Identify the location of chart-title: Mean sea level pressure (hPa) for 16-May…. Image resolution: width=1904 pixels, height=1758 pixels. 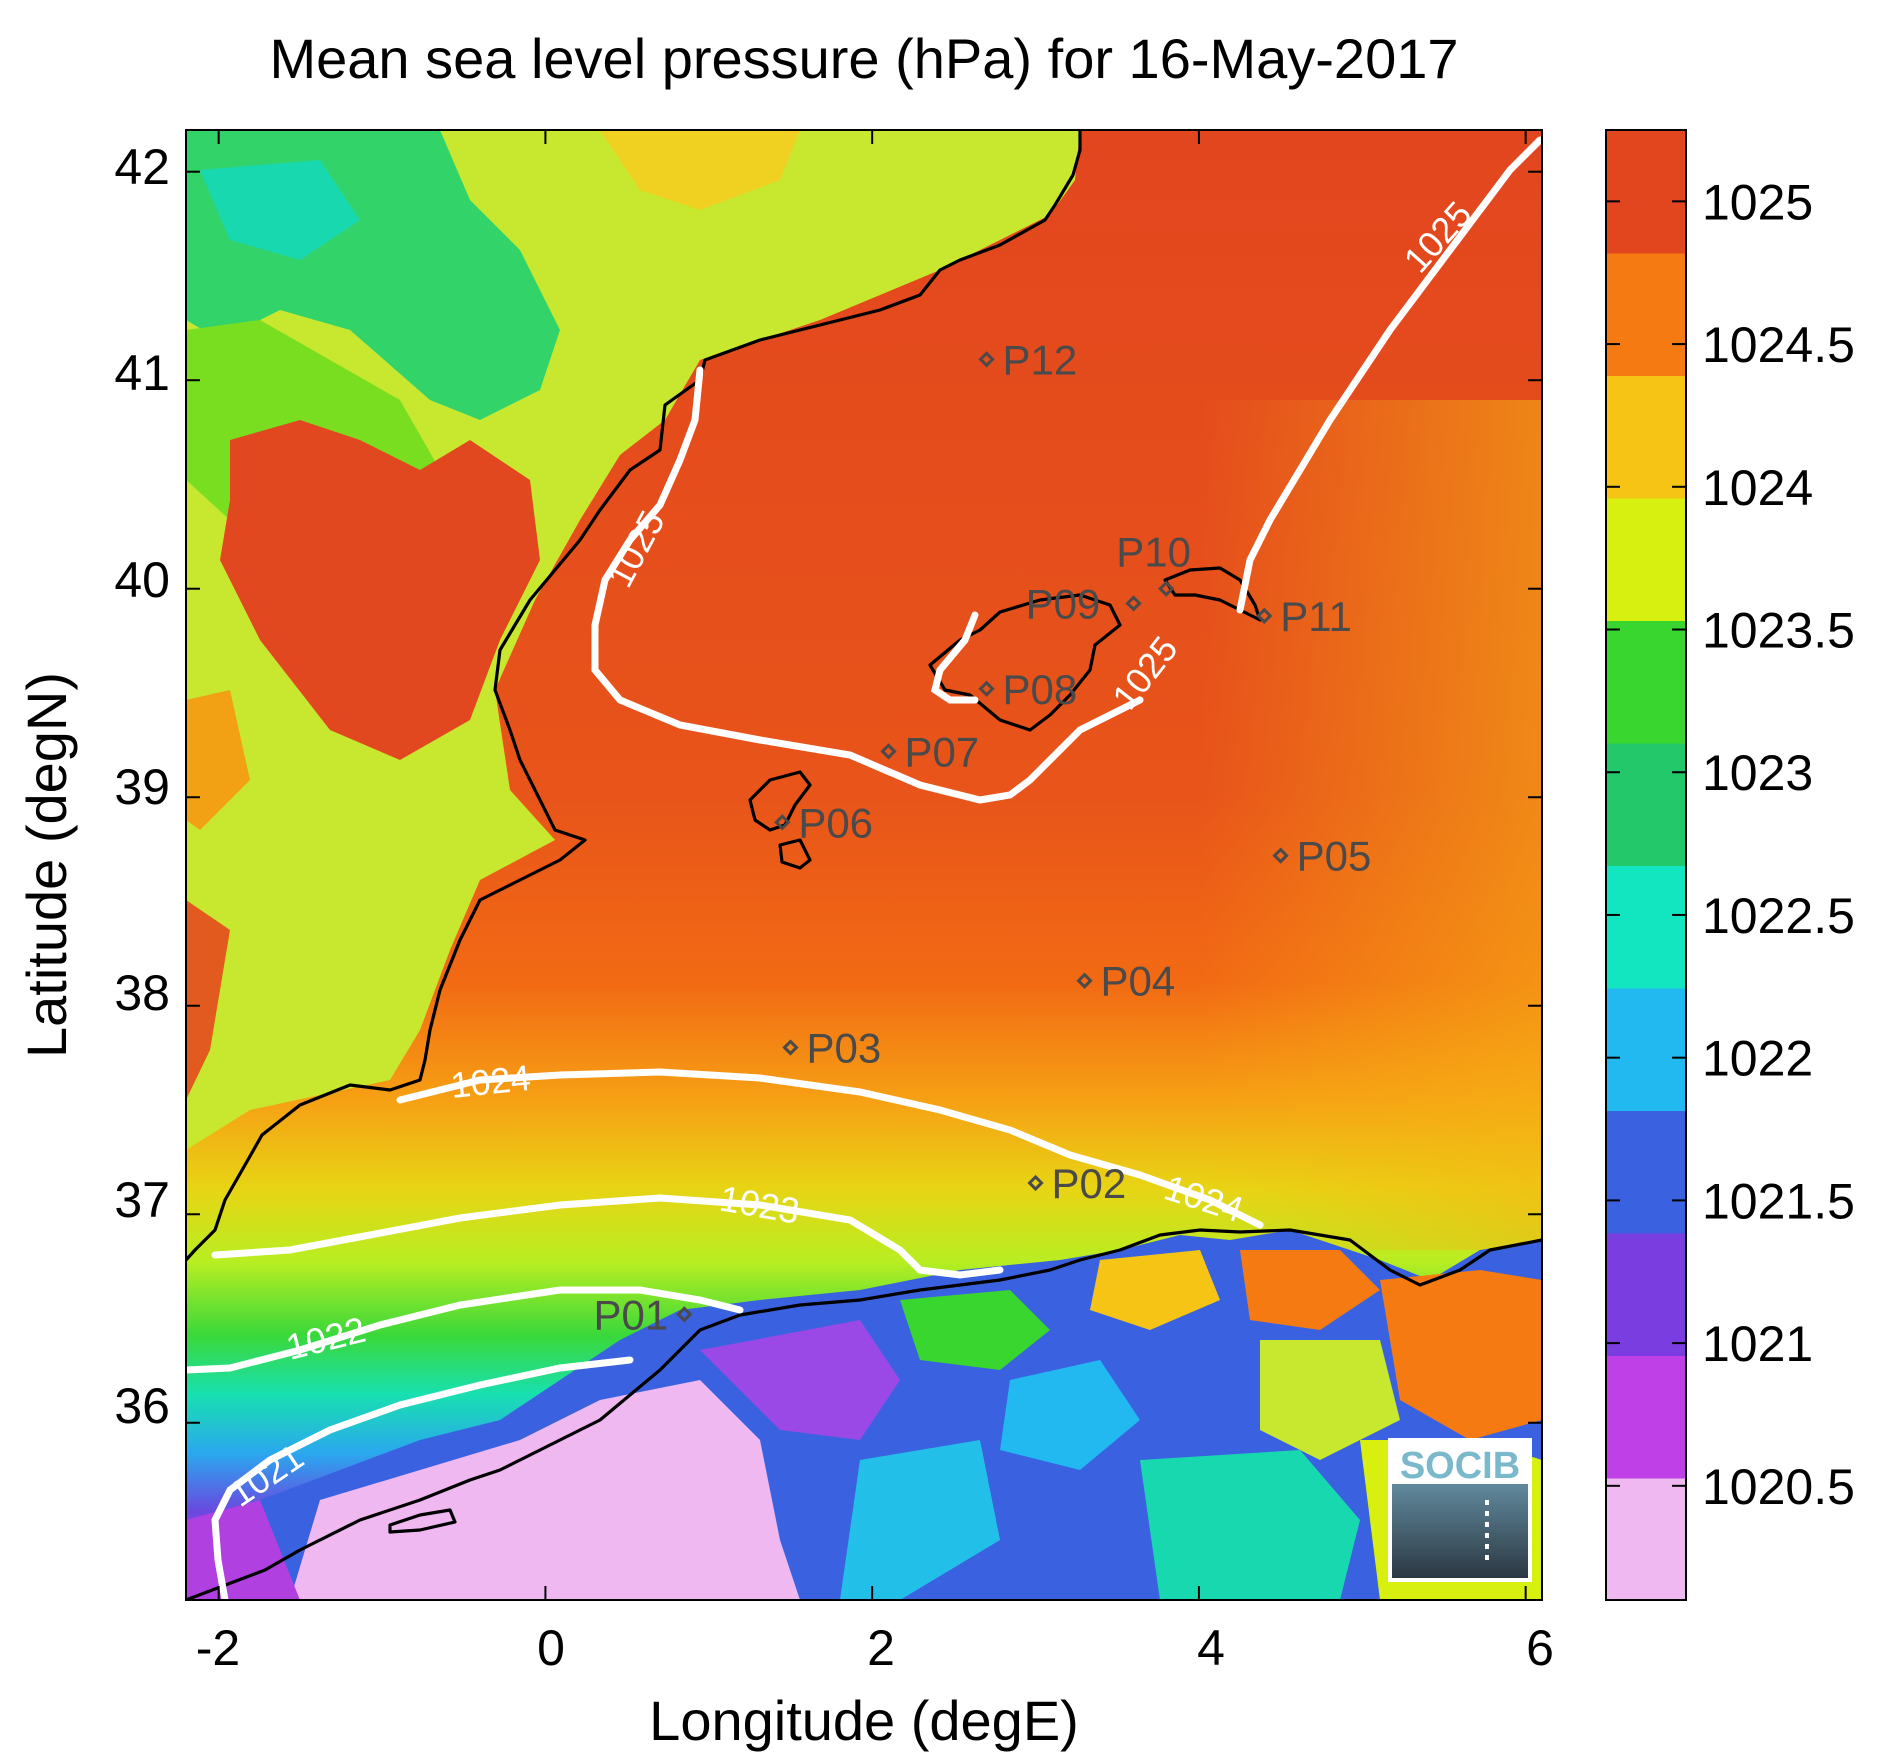
(863, 58).